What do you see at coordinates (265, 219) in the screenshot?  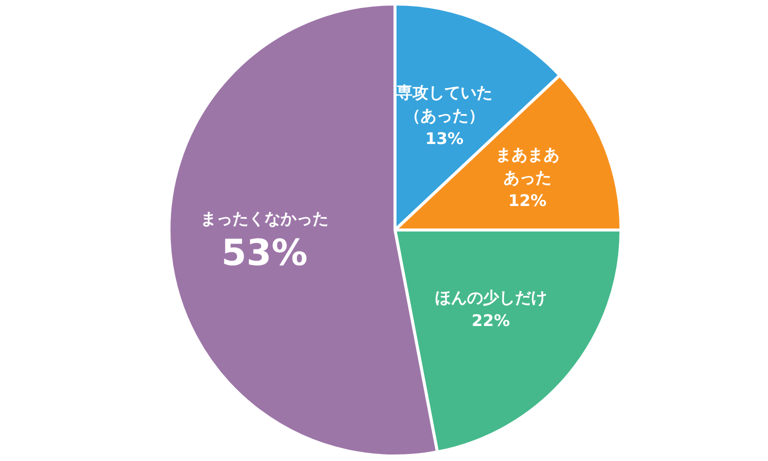 I see `slice-label: まったくなかった` at bounding box center [265, 219].